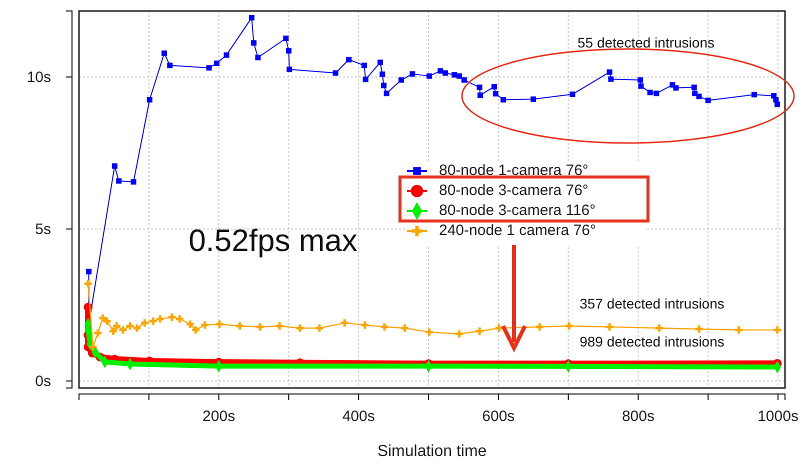 The height and width of the screenshot is (465, 803). What do you see at coordinates (517, 230) in the screenshot?
I see `legend-label: 240-node 1 camera 76°` at bounding box center [517, 230].